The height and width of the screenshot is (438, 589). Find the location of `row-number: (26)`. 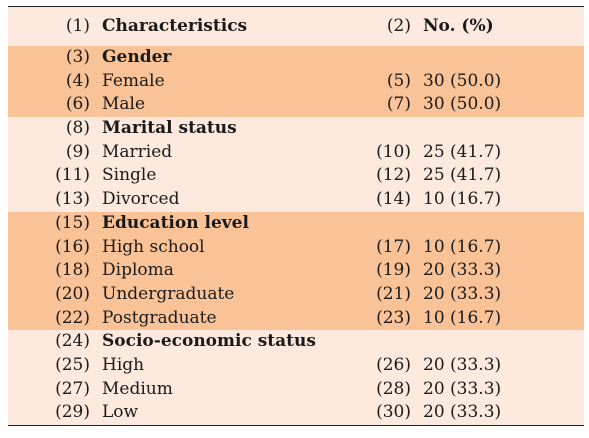

row-number: (26) is located at coordinates (393, 364).